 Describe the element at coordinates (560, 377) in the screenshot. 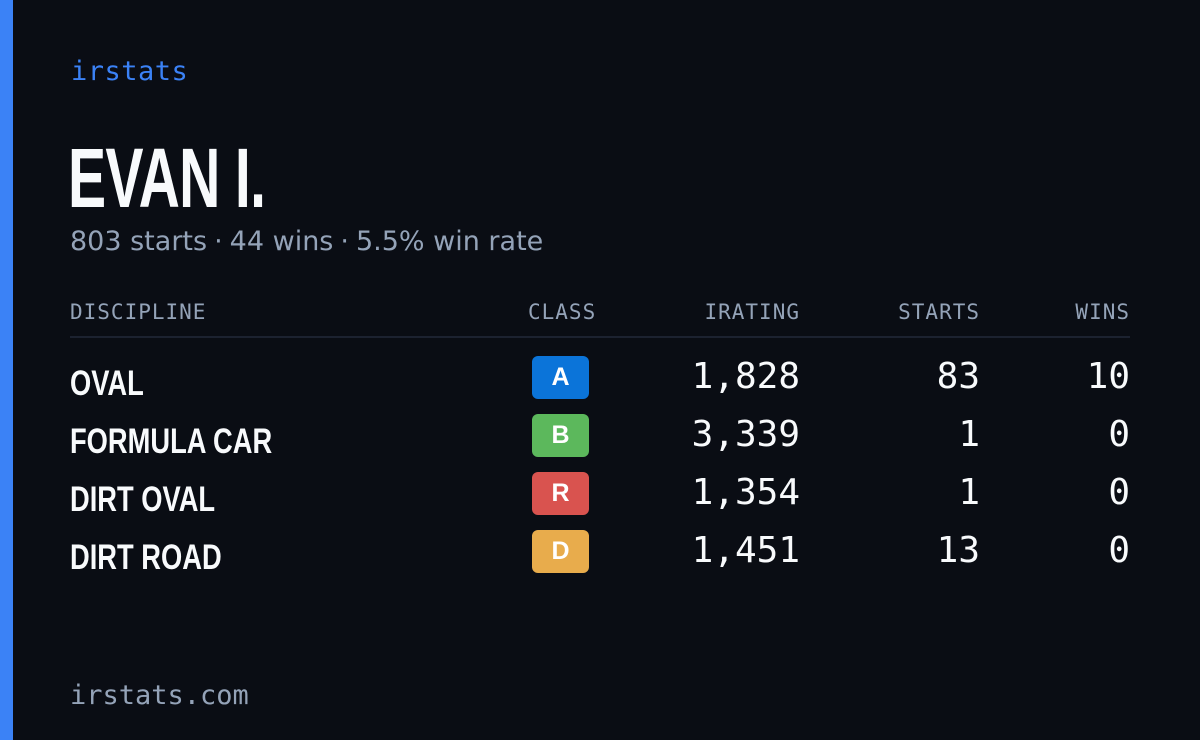

I see `class-badge: A` at that location.